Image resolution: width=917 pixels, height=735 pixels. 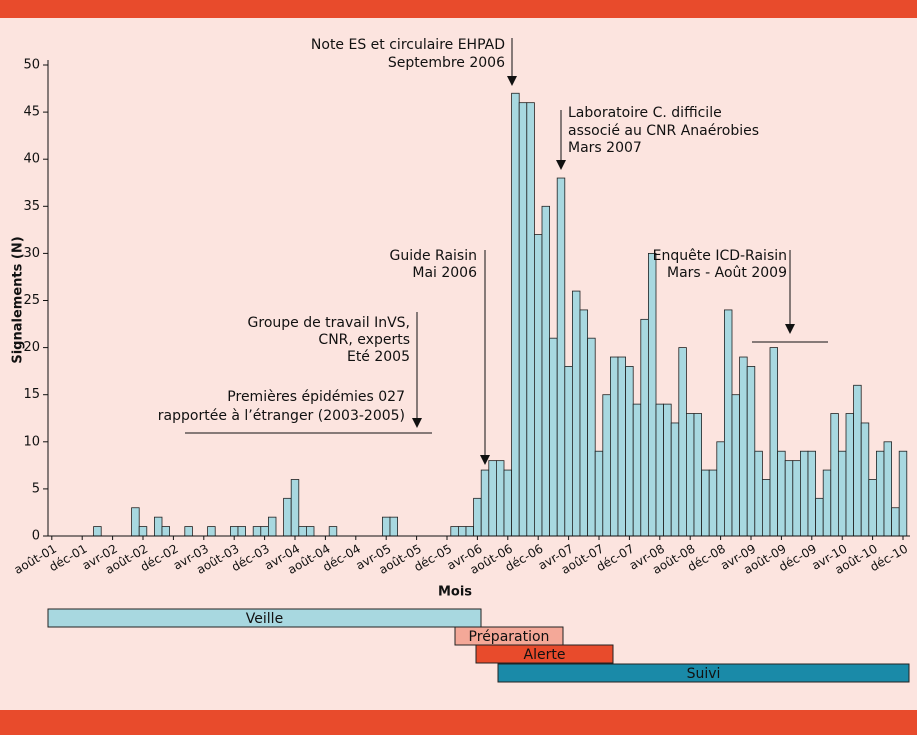 I want to click on annotation-text: Enquête ICD-Raisin, so click(x=720, y=256).